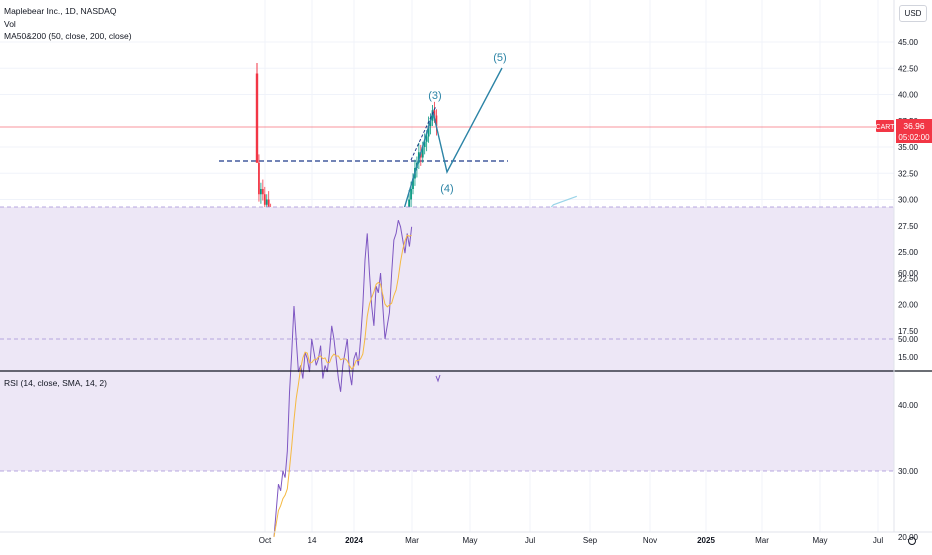 This screenshot has height=555, width=932. I want to click on wave-label-3: (3), so click(434, 96).